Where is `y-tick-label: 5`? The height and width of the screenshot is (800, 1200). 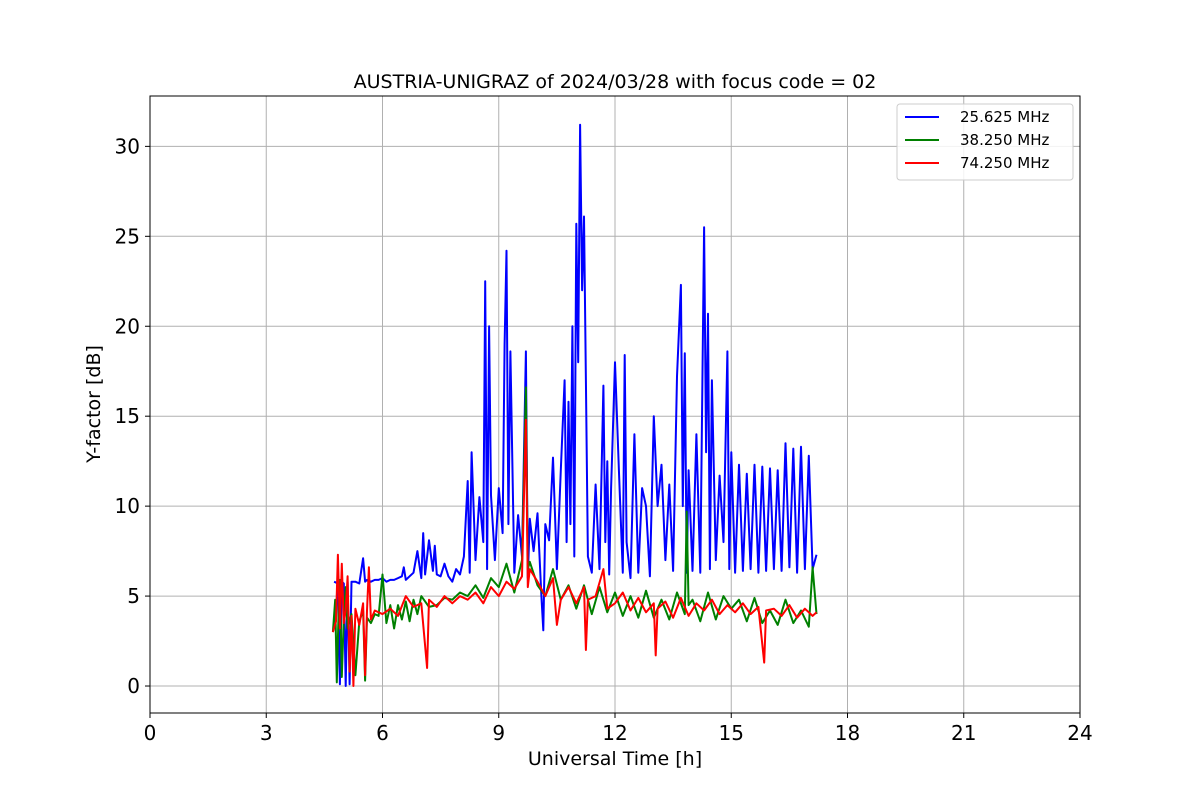
y-tick-label: 5 is located at coordinates (133, 596).